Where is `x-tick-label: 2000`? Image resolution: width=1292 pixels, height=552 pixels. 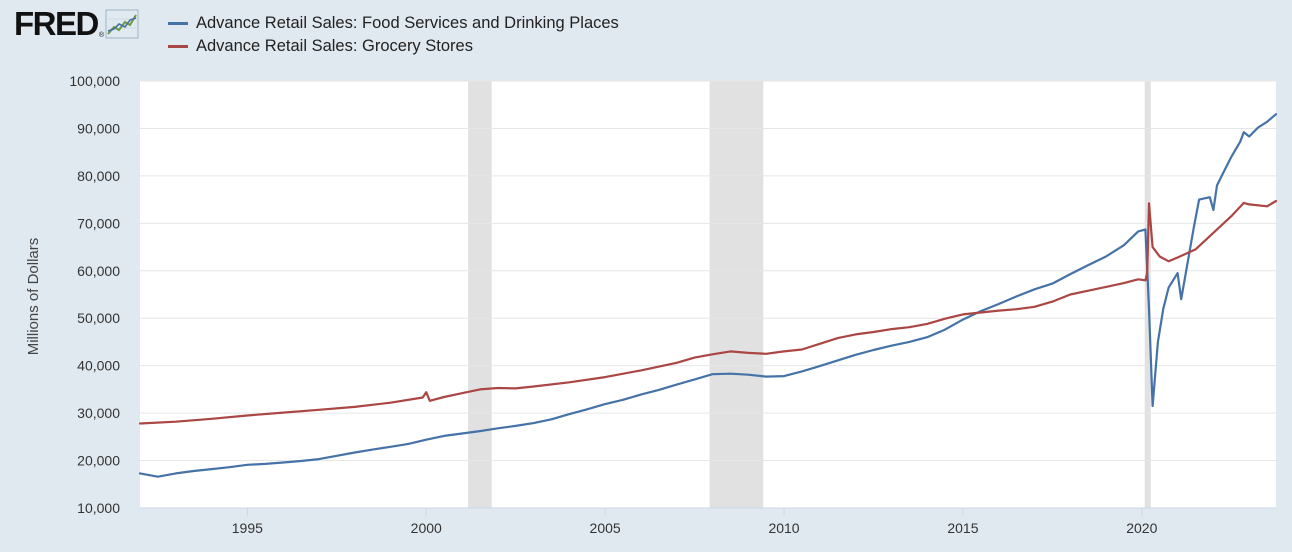
x-tick-label: 2000 is located at coordinates (426, 528).